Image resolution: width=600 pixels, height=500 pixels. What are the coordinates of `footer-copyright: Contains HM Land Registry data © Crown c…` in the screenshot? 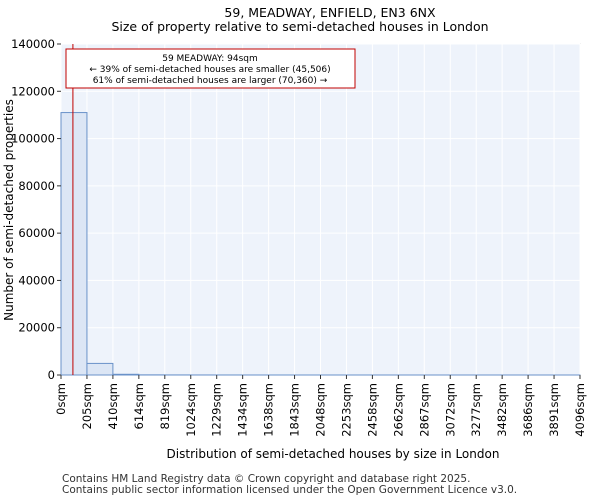 It's located at (266, 479).